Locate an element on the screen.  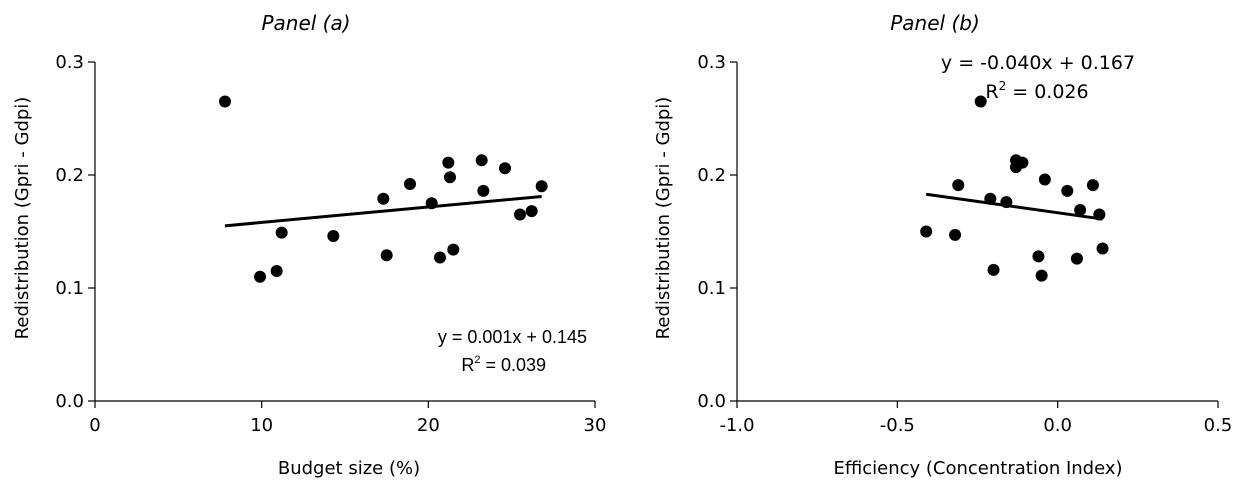
panel-b-r-squared-sup: 2 is located at coordinates (1003, 86).